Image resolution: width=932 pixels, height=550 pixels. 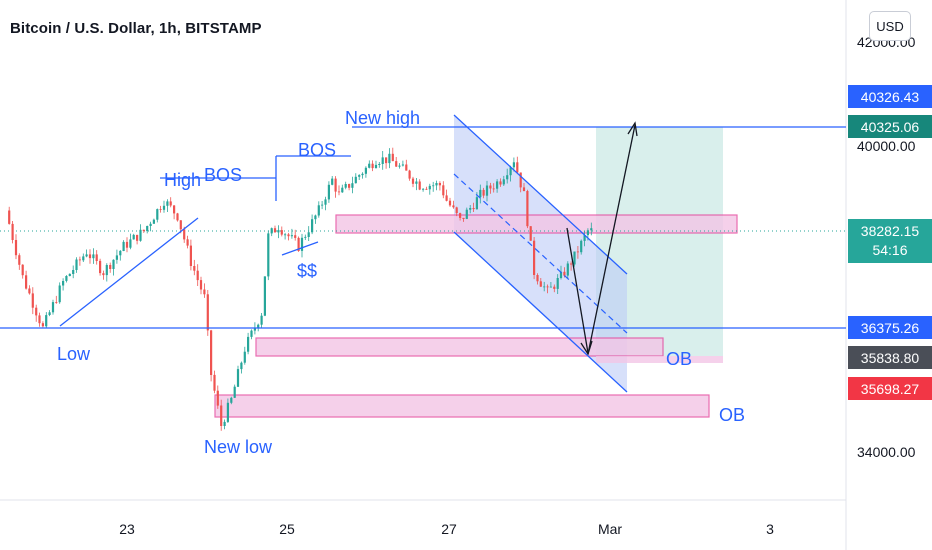 What do you see at coordinates (679, 359) in the screenshot?
I see `label-ob-1: OB` at bounding box center [679, 359].